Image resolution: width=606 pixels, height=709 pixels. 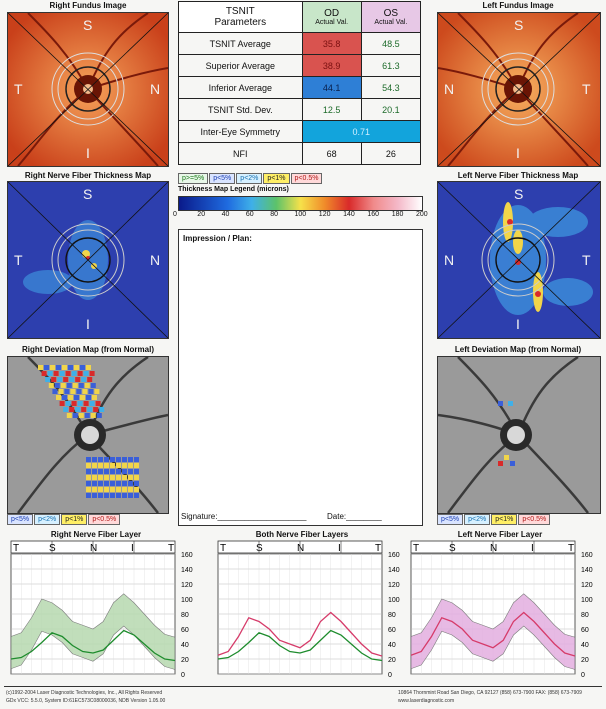 I want to click on row-name: TSNIT Average, so click(x=240, y=43).